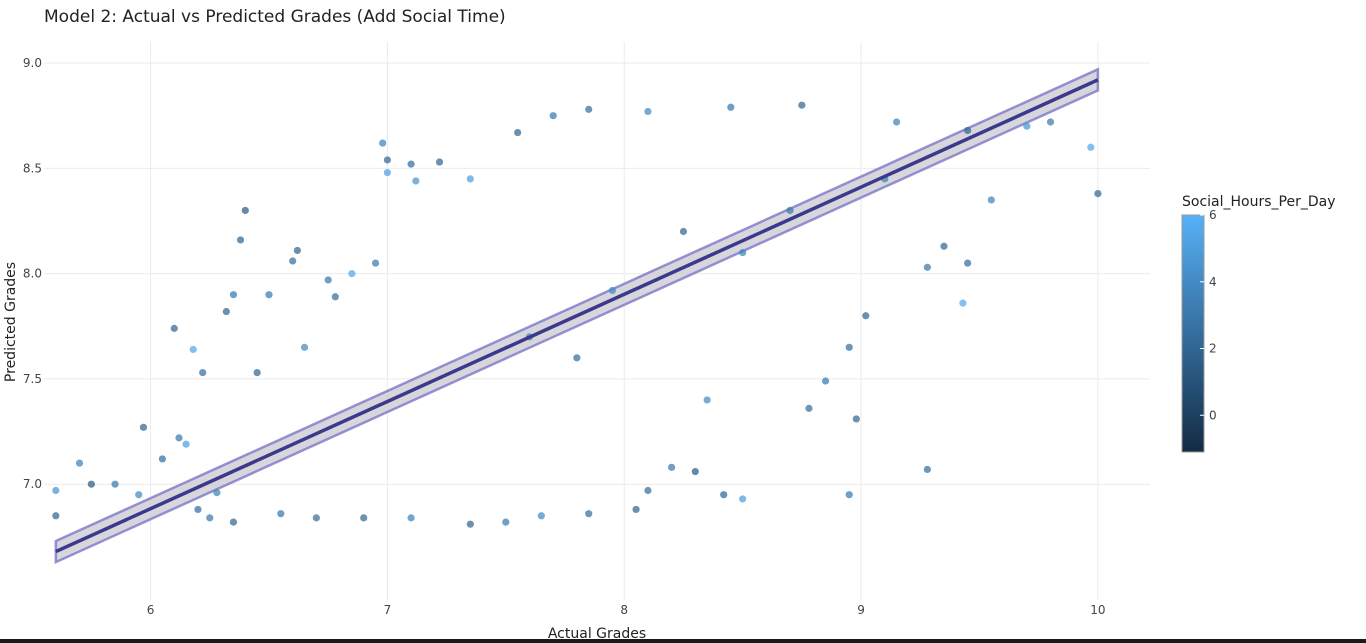  Describe the element at coordinates (683, 641) in the screenshot. I see `window-bottom-edge` at that location.